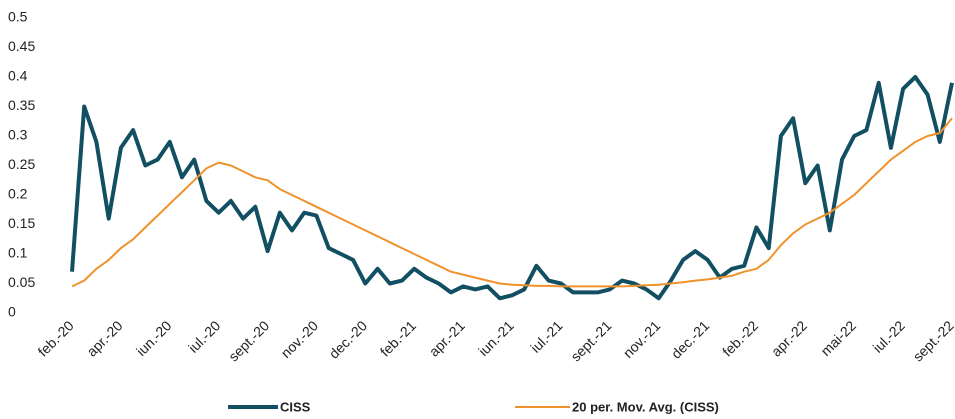 The height and width of the screenshot is (419, 955). I want to click on x-tick-label: nov.-20, so click(300, 339).